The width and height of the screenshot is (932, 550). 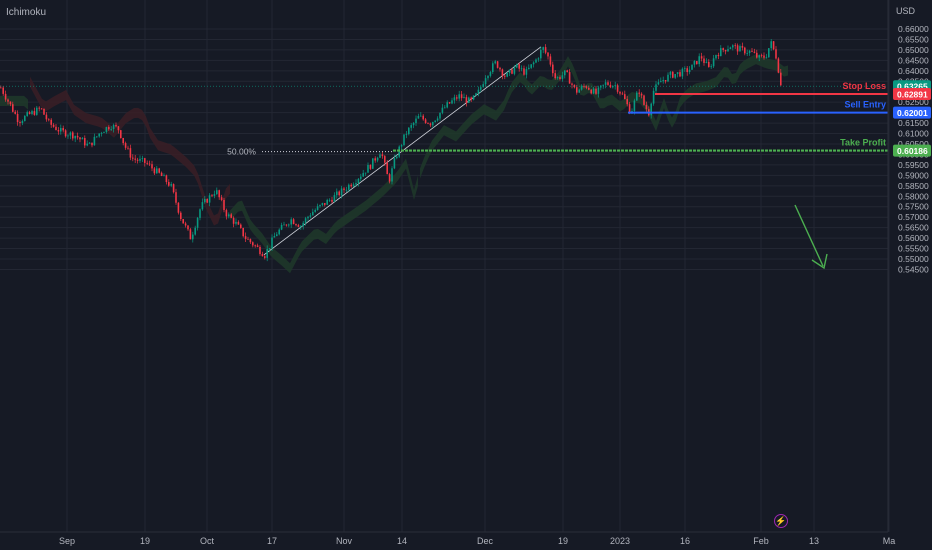 What do you see at coordinates (447, 538) in the screenshot?
I see `time-axis: Sep 19 Oct 17 Nov 14 Dec 19 2023 16 Feb 13 Ma` at bounding box center [447, 538].